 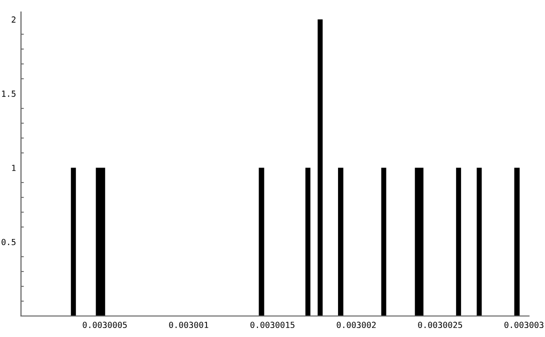 I want to click on x-tick-label: 0.003003, so click(x=524, y=325).